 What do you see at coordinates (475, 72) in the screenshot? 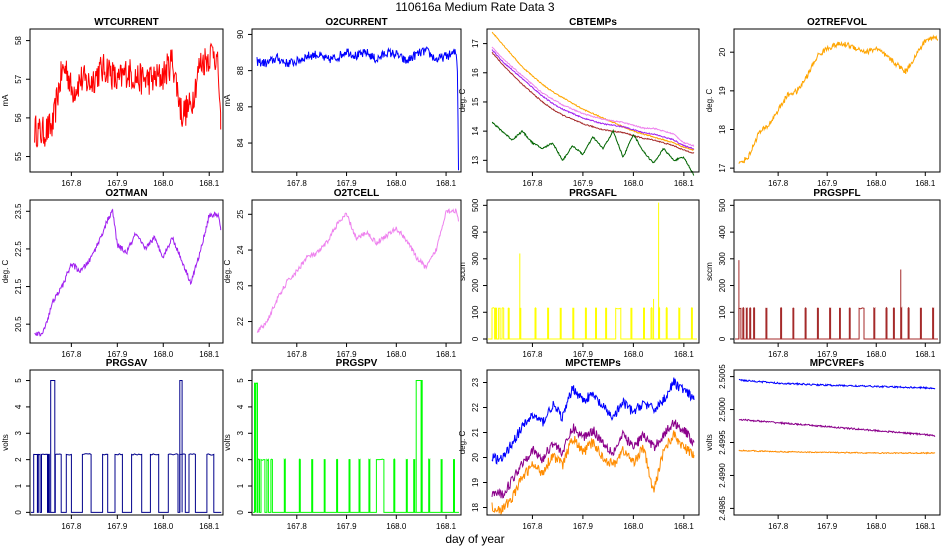
I see `y-tick-label: 16` at bounding box center [475, 72].